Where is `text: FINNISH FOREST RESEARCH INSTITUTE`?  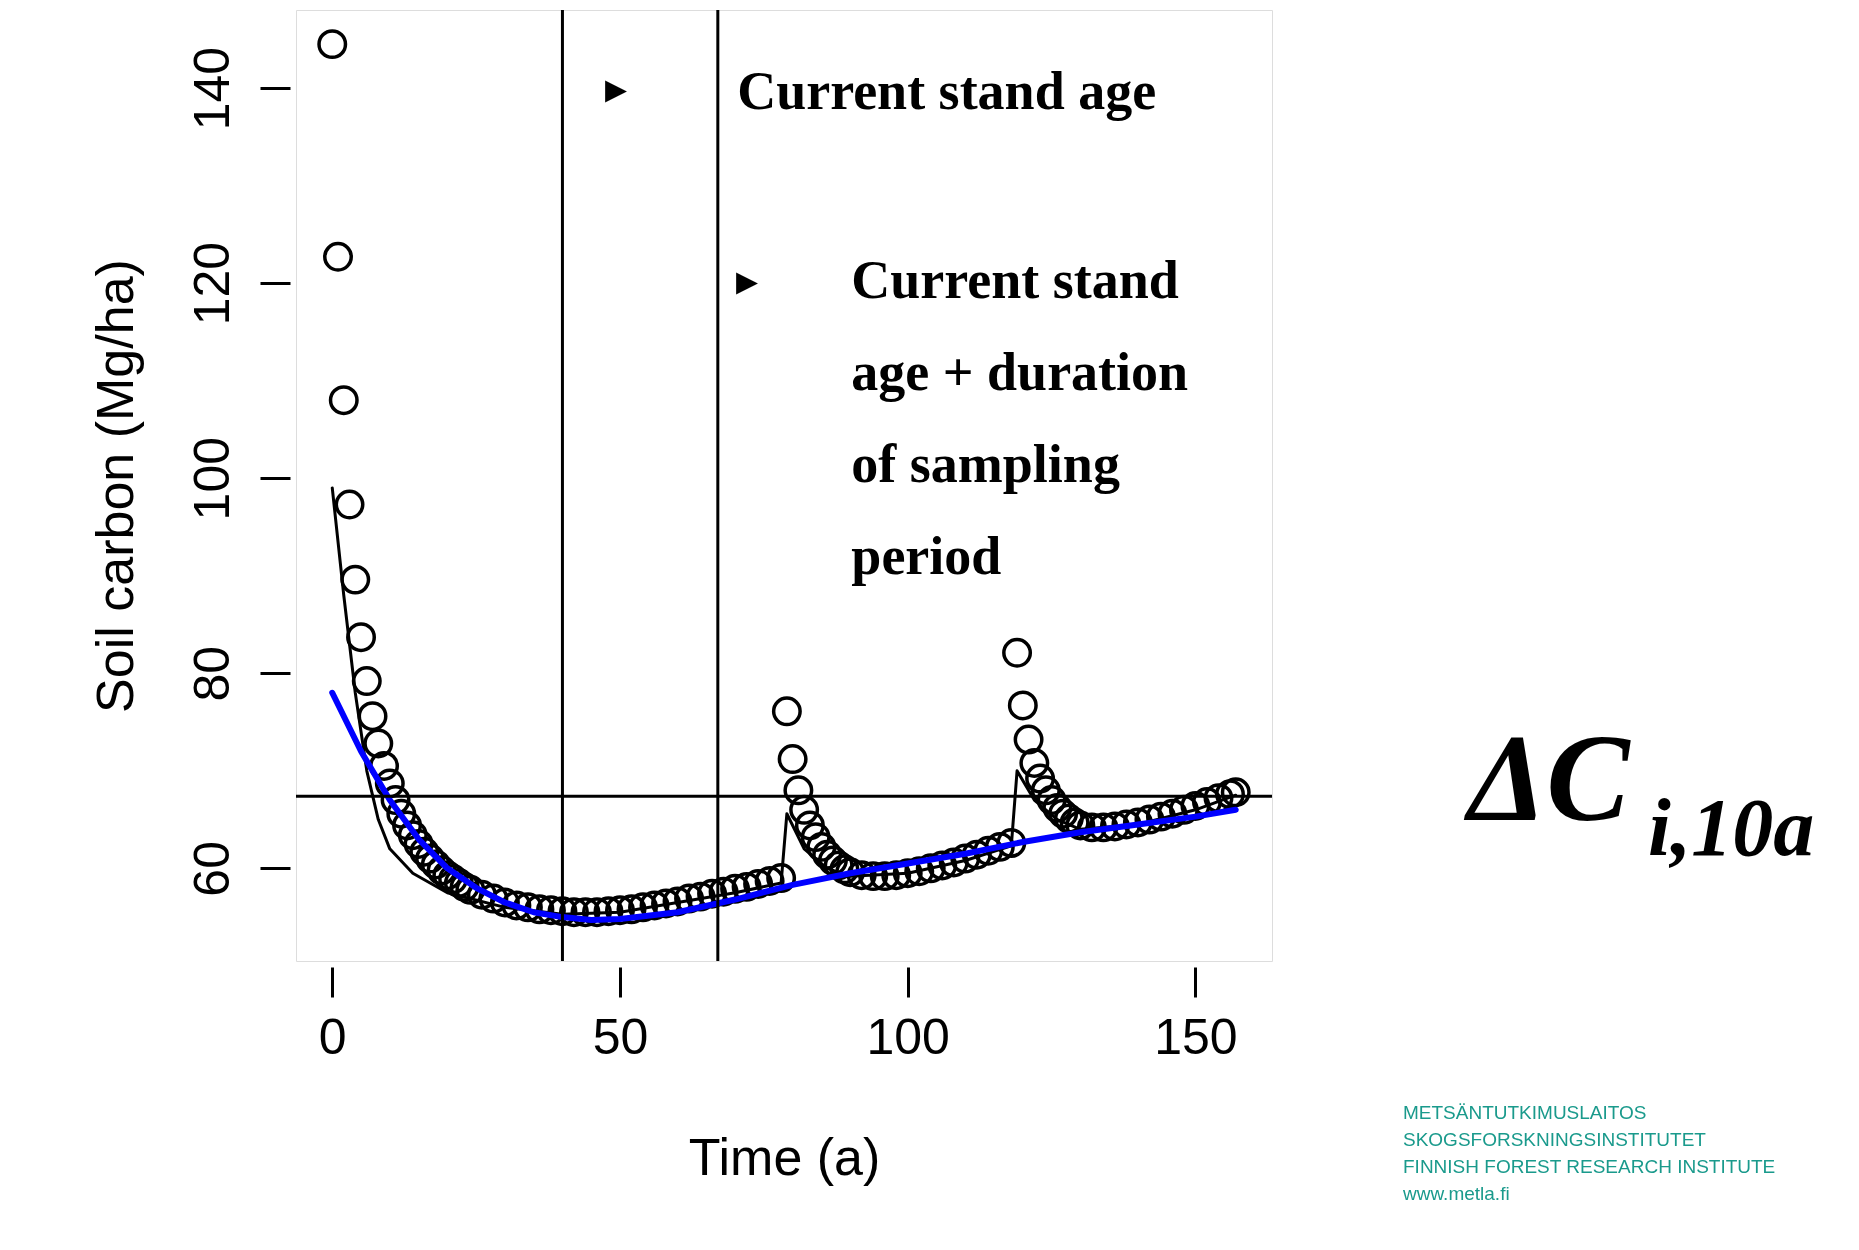
text: FINNISH FOREST RESEARCH INSTITUTE is located at coordinates (1589, 1166).